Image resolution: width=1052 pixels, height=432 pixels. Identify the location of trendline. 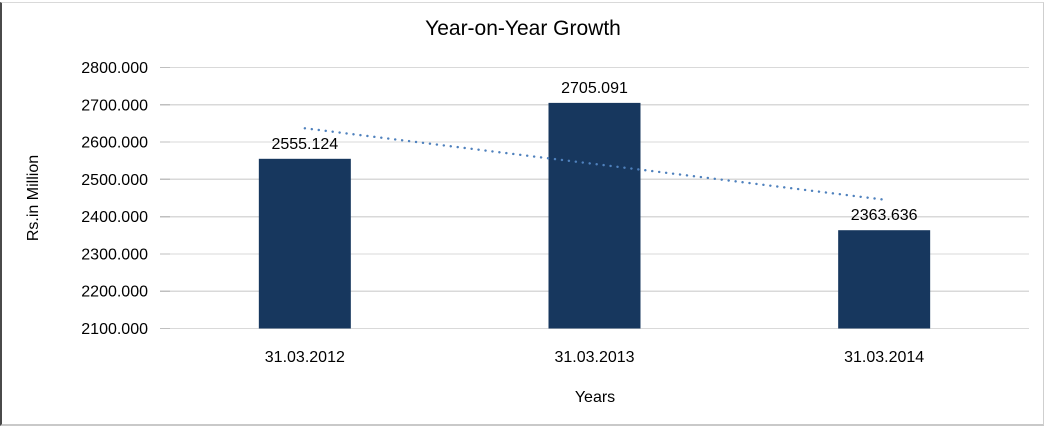
(594, 164).